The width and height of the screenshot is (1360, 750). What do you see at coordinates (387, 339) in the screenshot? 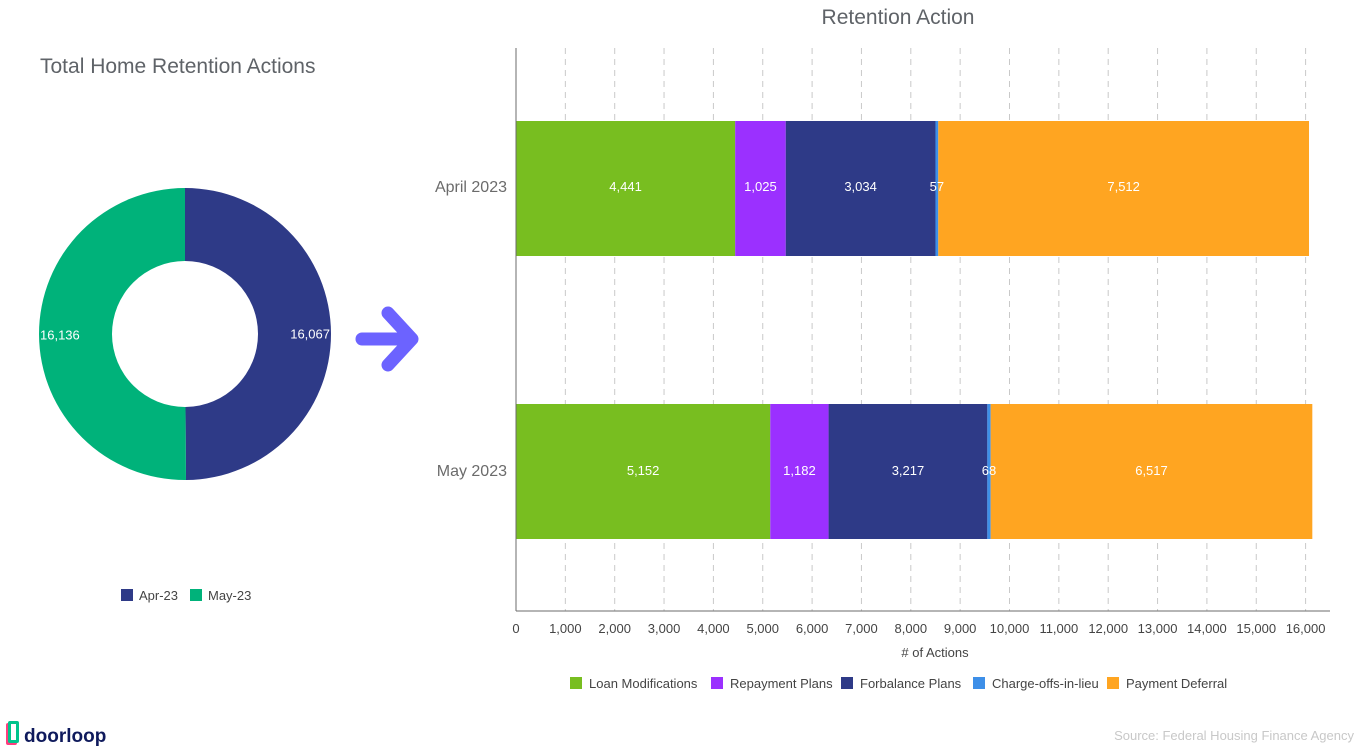
I see `arrow-right-icon` at bounding box center [387, 339].